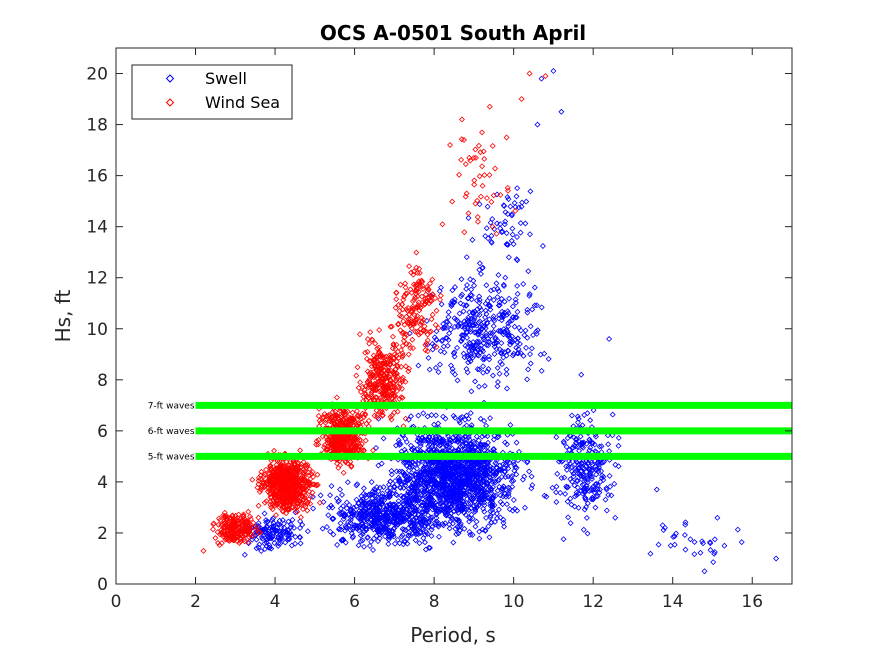 The image size is (875, 656). I want to click on reference-line-label: 5-ft waves, so click(171, 457).